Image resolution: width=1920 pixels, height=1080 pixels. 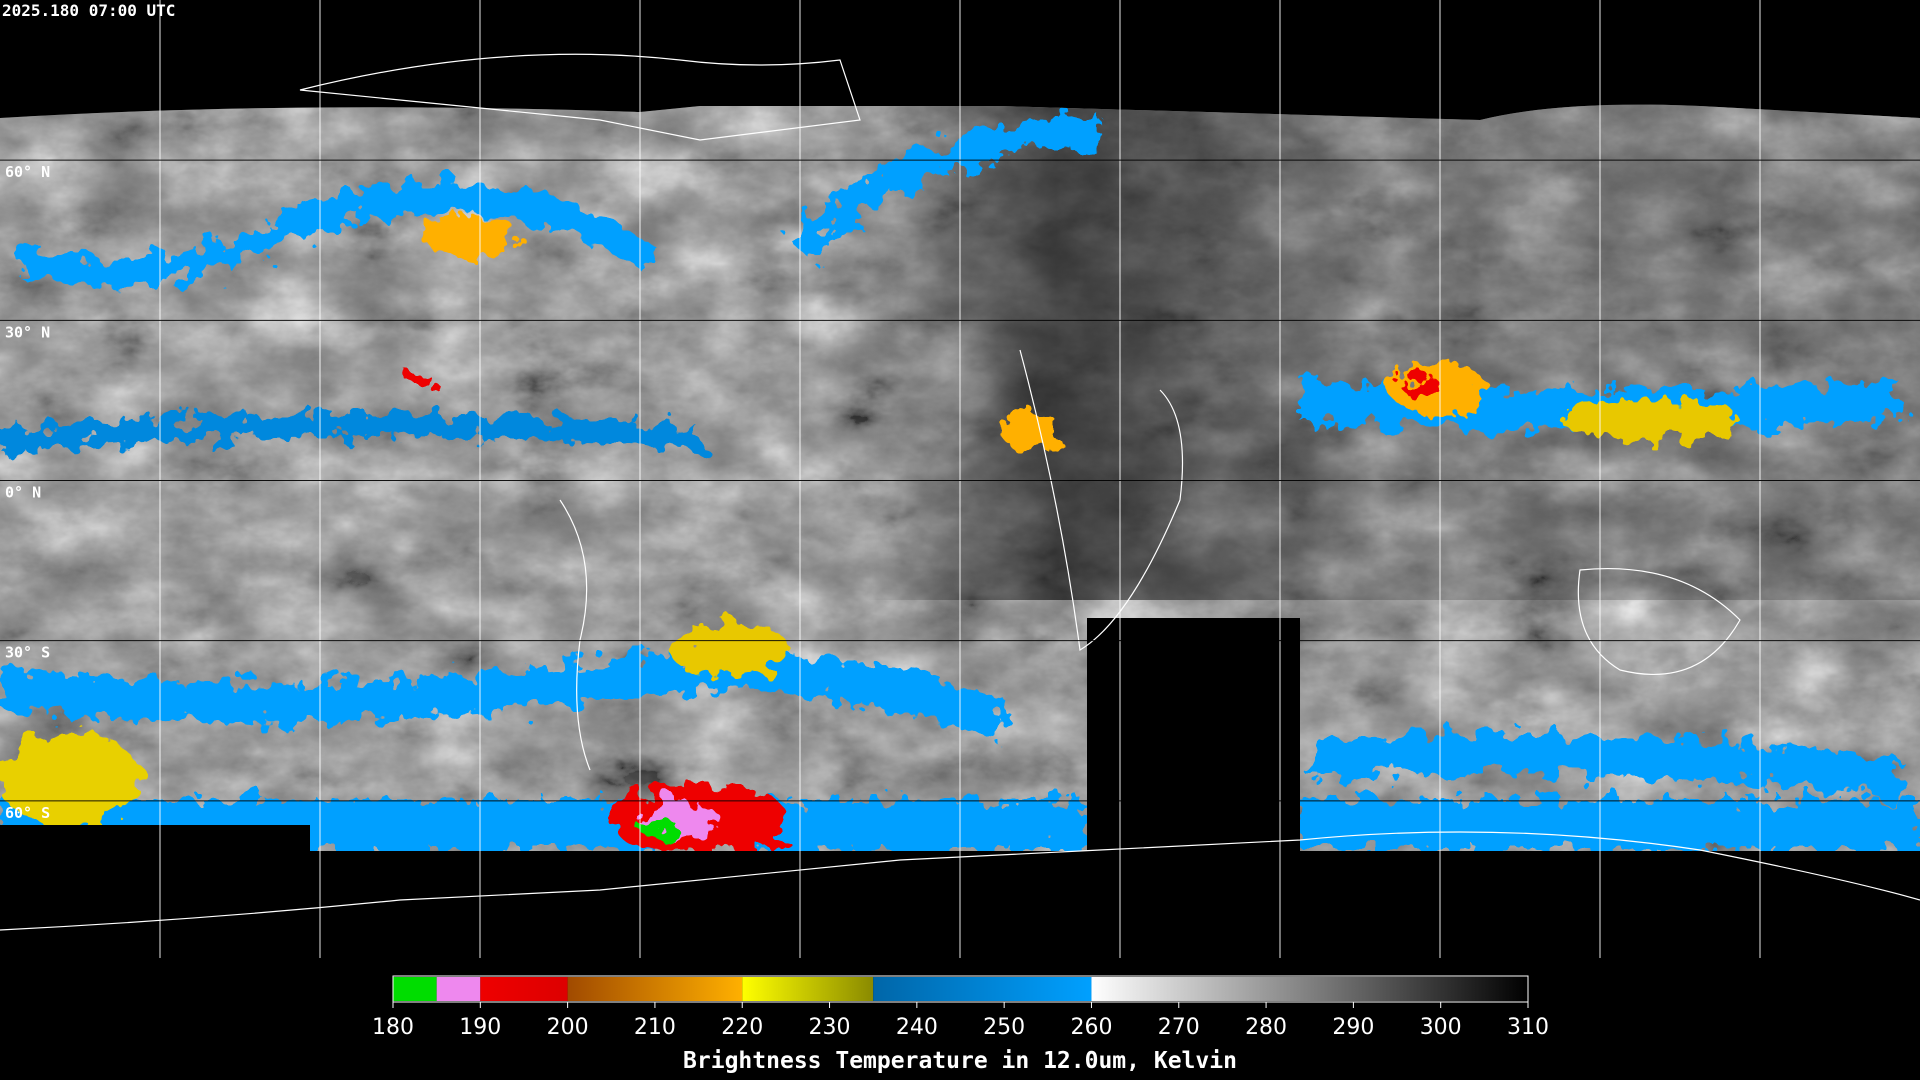 I want to click on colorbar-tick-label: 190, so click(x=480, y=1027).